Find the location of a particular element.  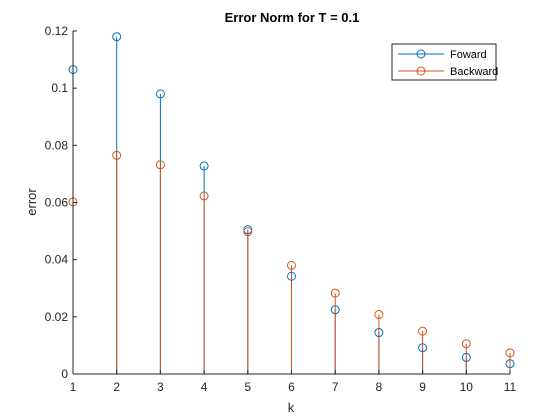

y-tick-label: 0.06 is located at coordinates (57, 203).